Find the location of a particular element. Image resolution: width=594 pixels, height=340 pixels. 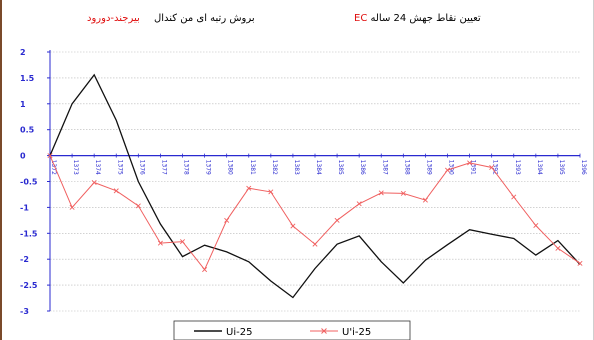

y-tick-label: -2.5 is located at coordinates (29, 285).